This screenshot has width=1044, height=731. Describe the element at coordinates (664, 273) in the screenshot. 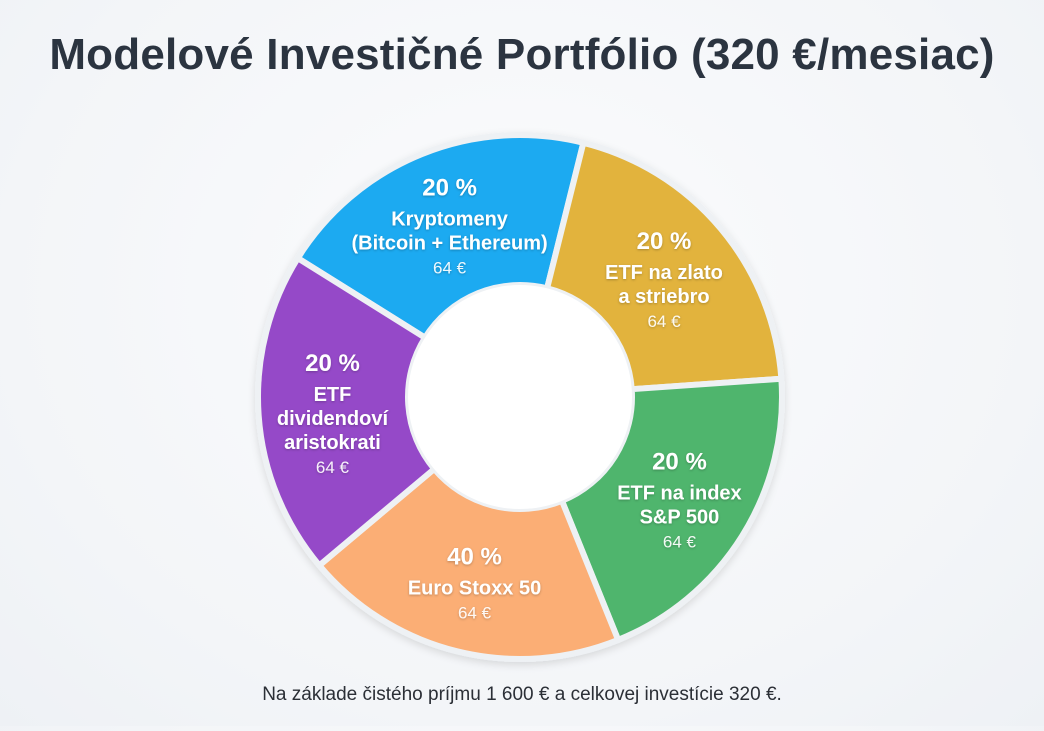

I see `slice-name-label: ETF na zlato` at that location.